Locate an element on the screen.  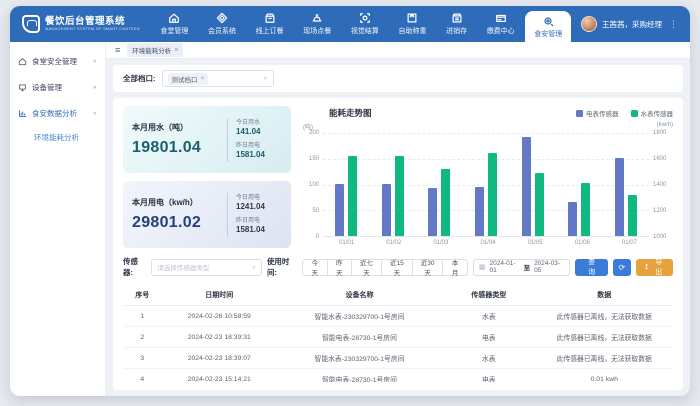
sensor-select-placeholder: 请选择传感器类型 is located at coordinates (183, 268).